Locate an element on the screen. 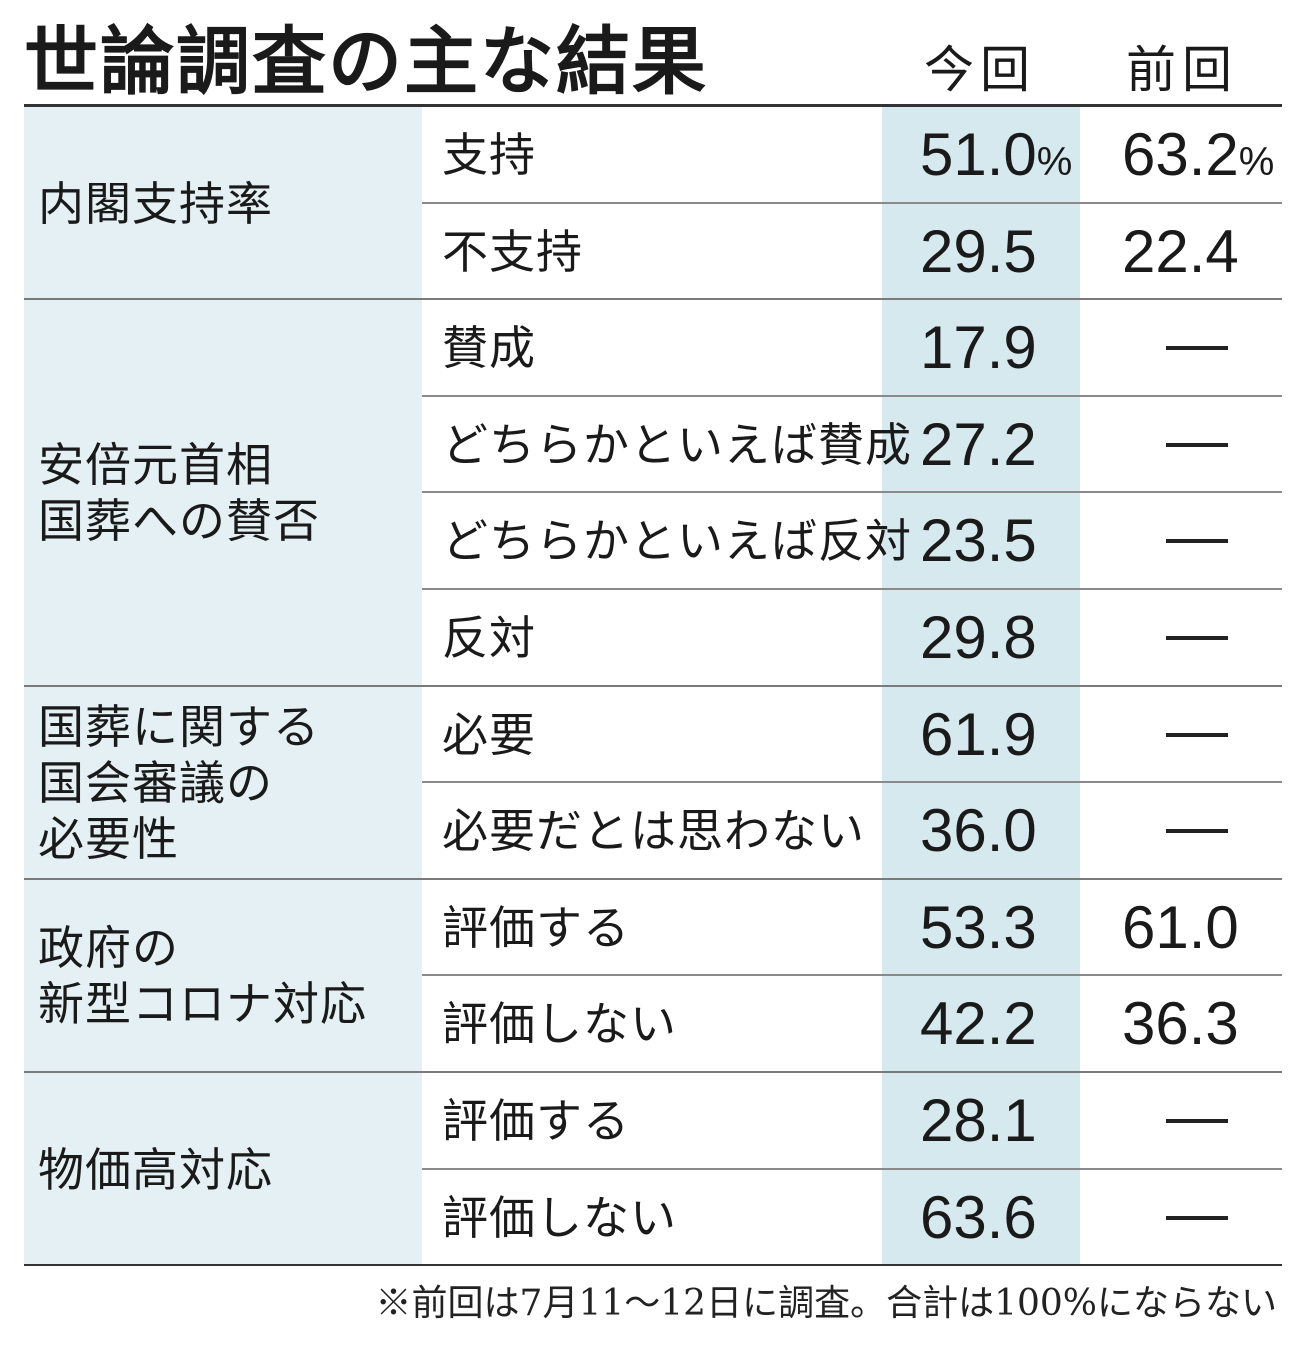  table-row: どちらかといえば反対 23.5 is located at coordinates (852, 541).